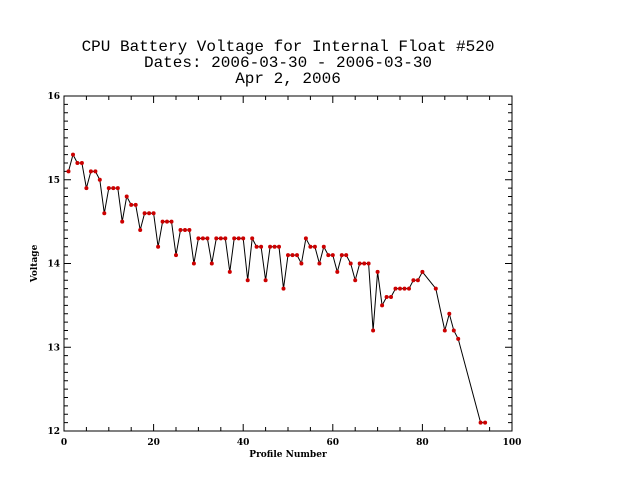 This screenshot has width=640, height=480. What do you see at coordinates (53, 97) in the screenshot?
I see `y-tick-label: 16` at bounding box center [53, 97].